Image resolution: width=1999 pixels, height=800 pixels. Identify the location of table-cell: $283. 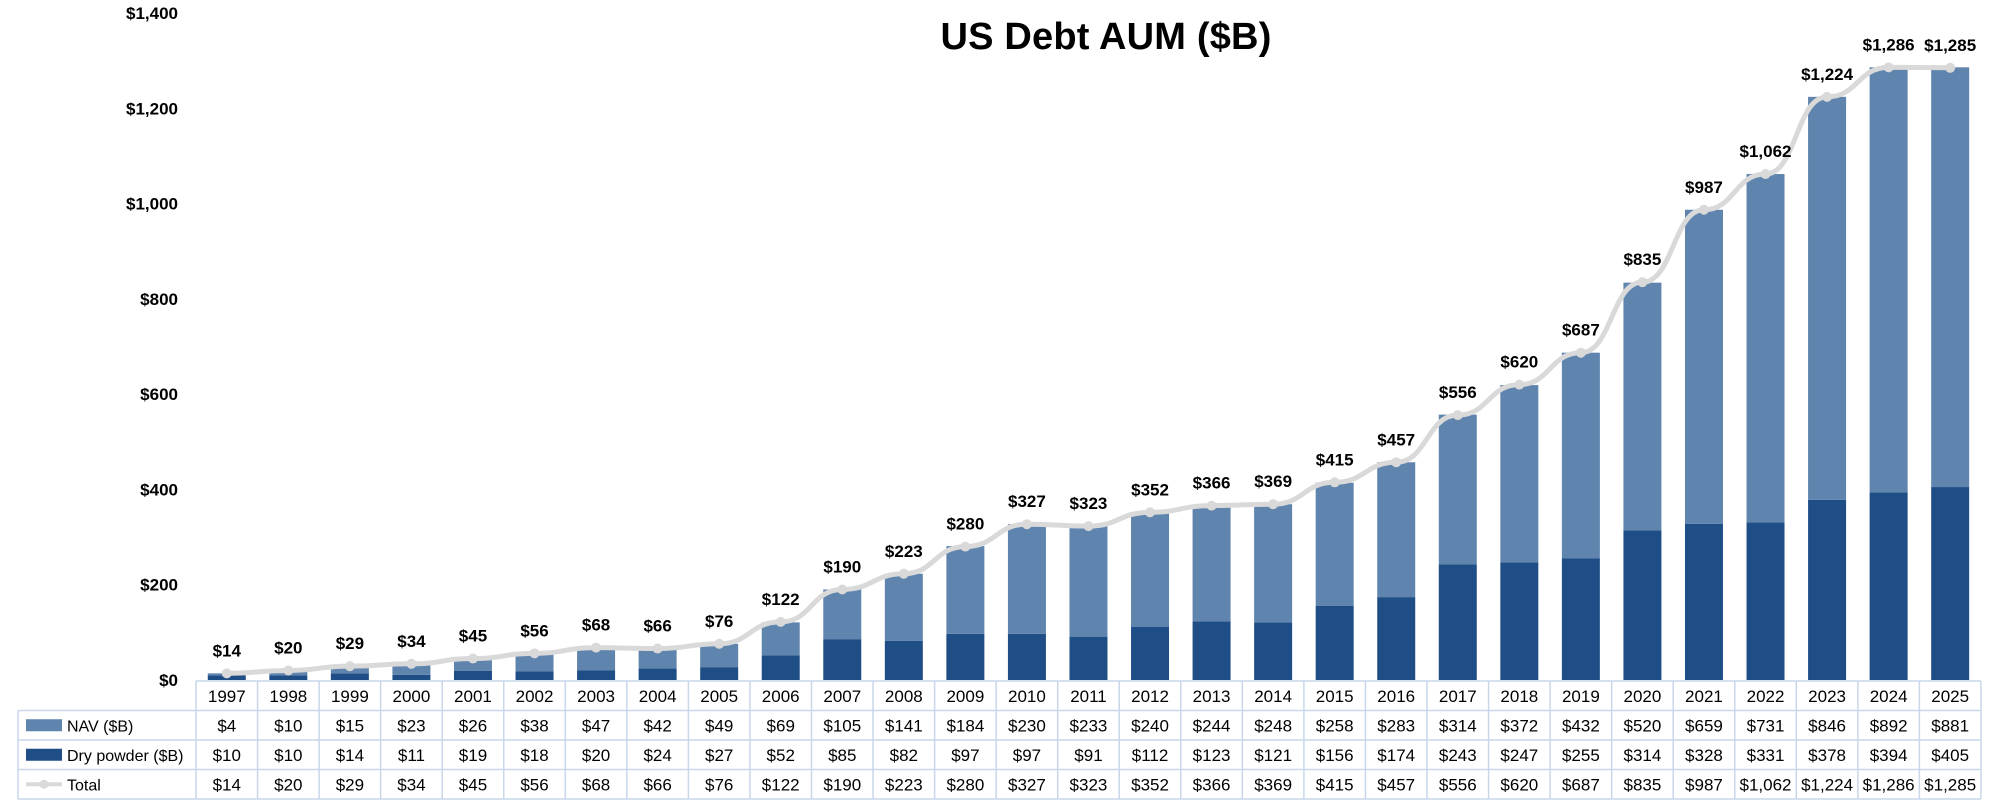
(1396, 725).